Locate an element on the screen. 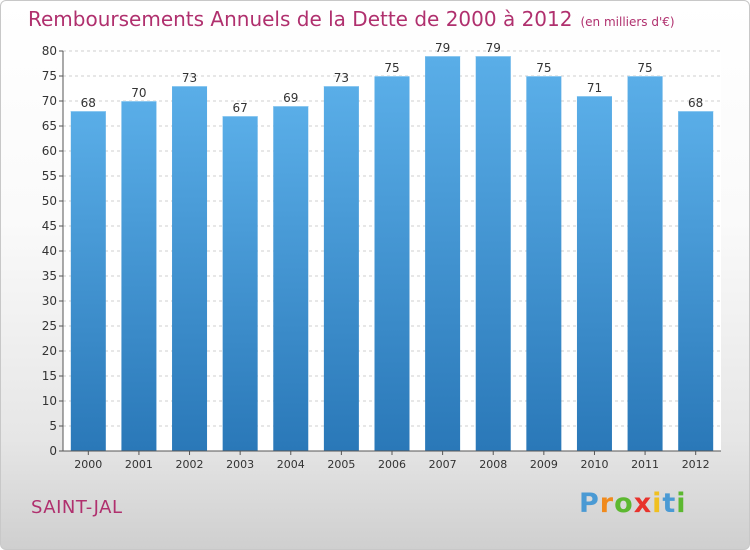 The width and height of the screenshot is (750, 550). commune-name: SAINT-JAL is located at coordinates (77, 507).